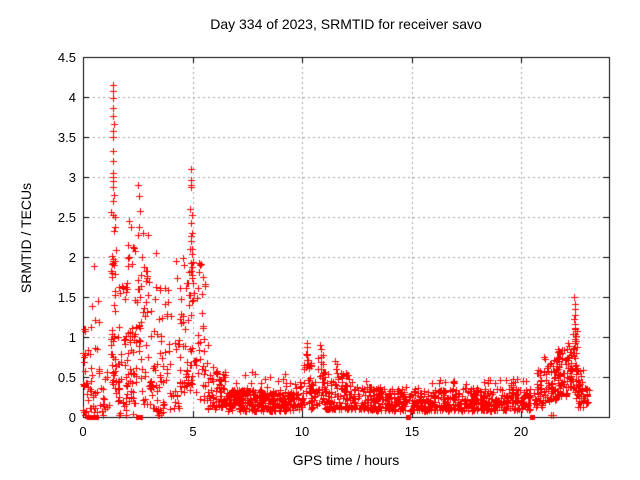  Describe the element at coordinates (66, 137) in the screenshot. I see `y-tick-label: 3.5` at that location.